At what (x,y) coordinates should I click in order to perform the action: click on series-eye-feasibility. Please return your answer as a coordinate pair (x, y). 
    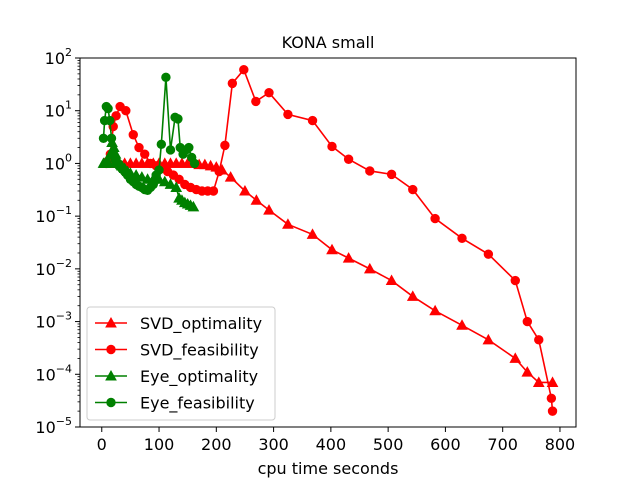
    Looking at the image, I should click on (149, 133).